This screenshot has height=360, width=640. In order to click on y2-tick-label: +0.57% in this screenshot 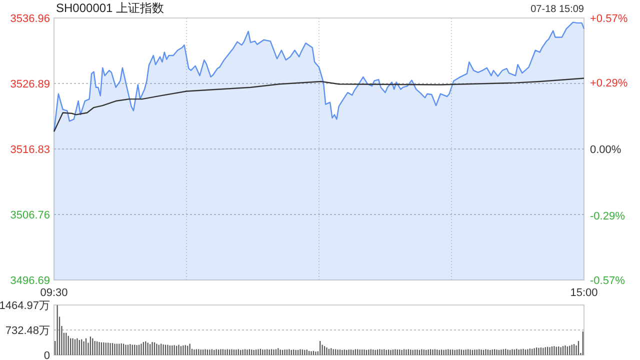, I will do `click(609, 19)`.